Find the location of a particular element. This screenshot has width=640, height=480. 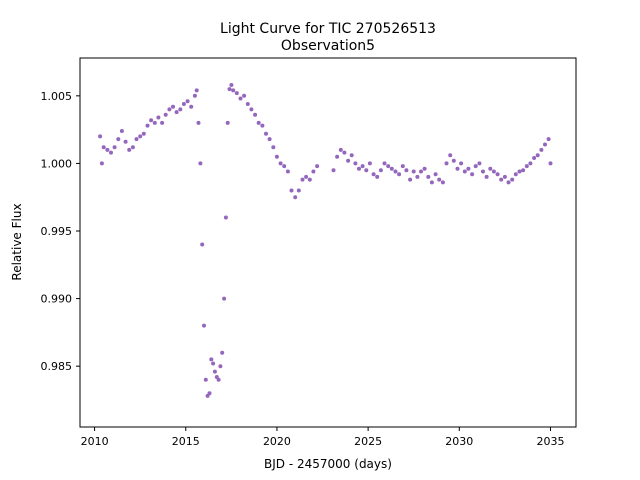

x-tick-label: 2025 is located at coordinates (368, 441).